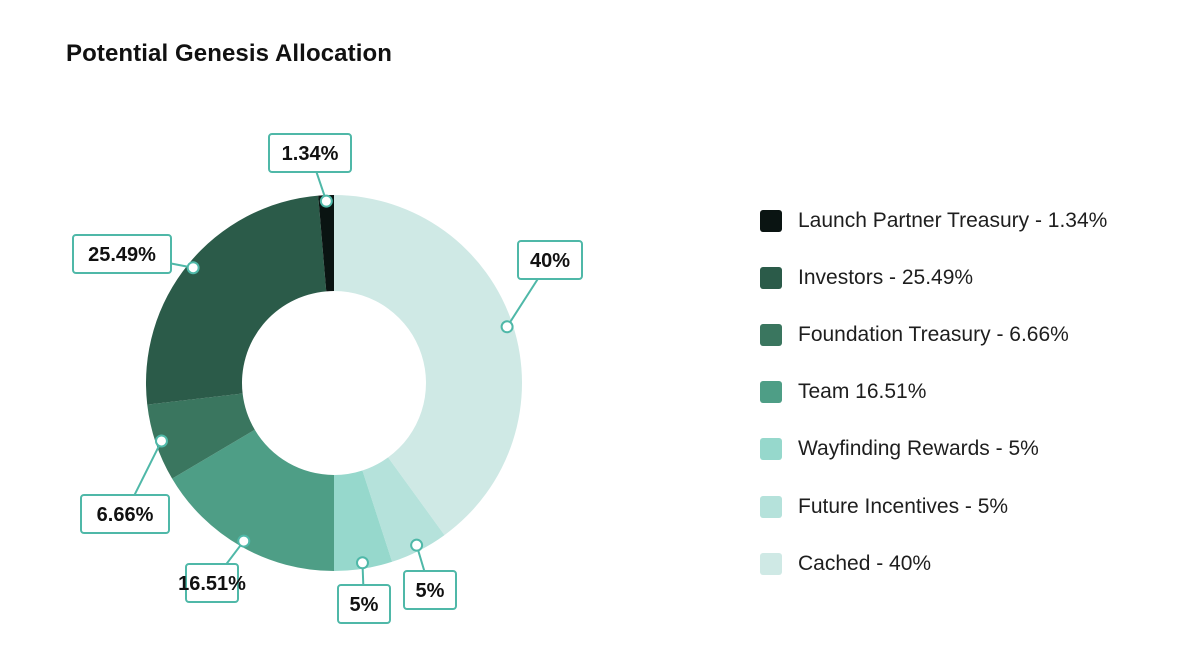  What do you see at coordinates (865, 563) in the screenshot?
I see `legend-label: Cached - 40%` at bounding box center [865, 563].